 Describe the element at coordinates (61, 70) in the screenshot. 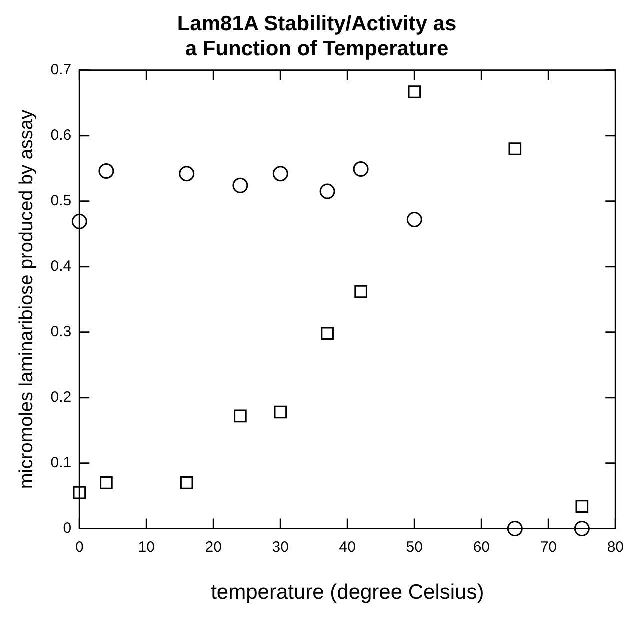

I see `y-tick-label: 0.7` at that location.